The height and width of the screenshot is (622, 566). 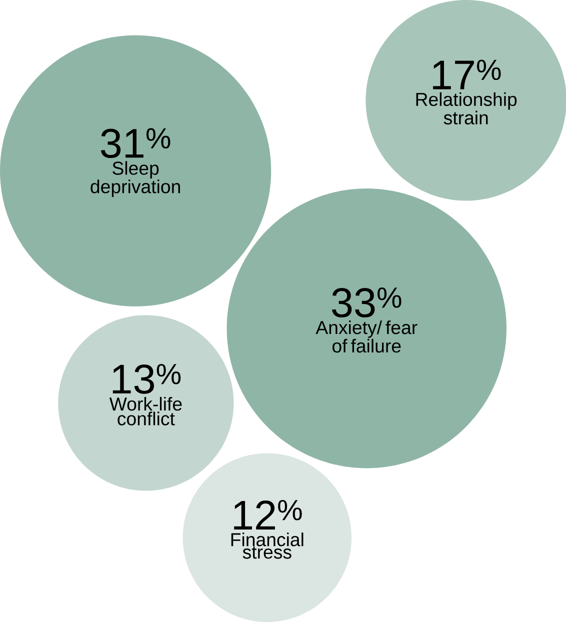 I want to click on category-label: Sleep deprivation, so click(x=135, y=179).